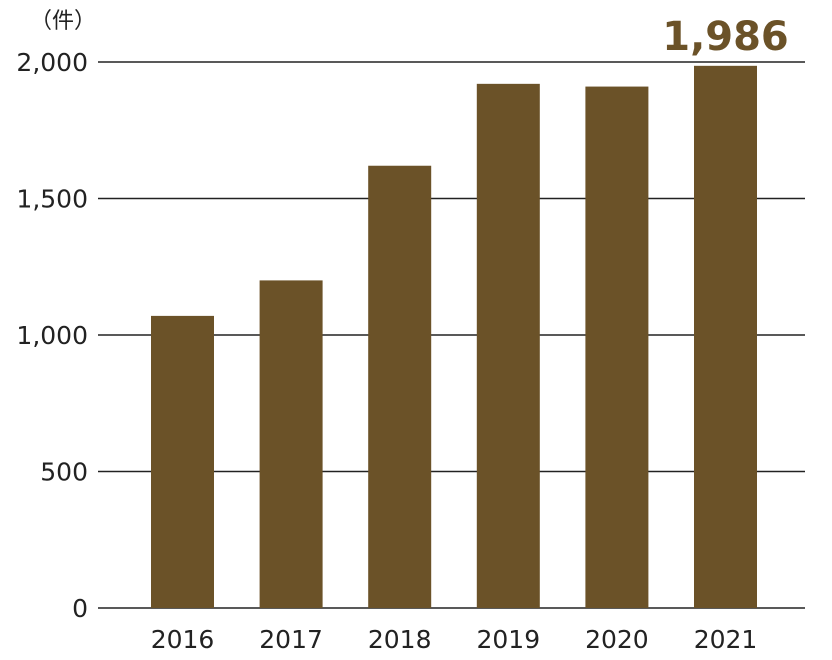 The width and height of the screenshot is (832, 660). What do you see at coordinates (182, 461) in the screenshot?
I see `bar-2016` at bounding box center [182, 461].